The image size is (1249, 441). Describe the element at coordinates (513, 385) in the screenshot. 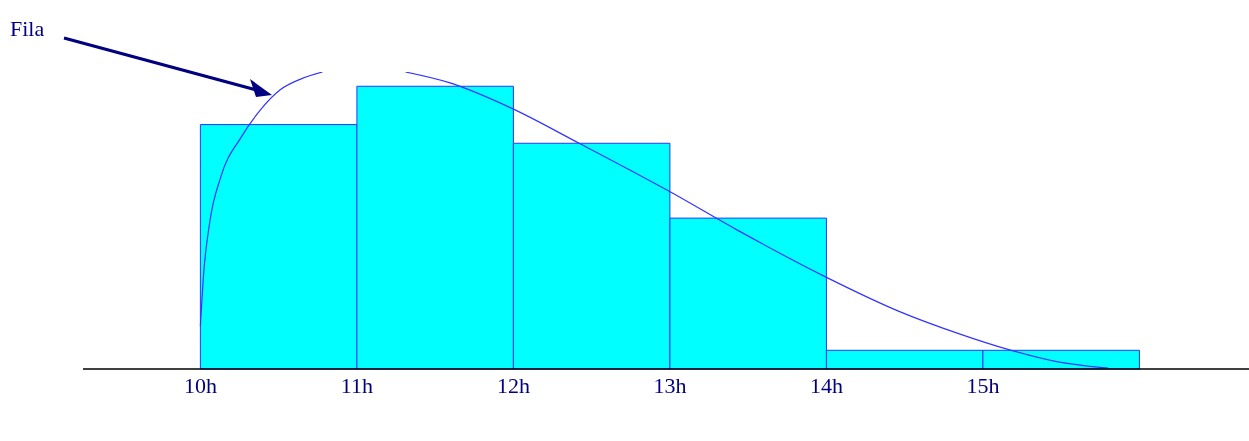

I see `x-tick-label: 12h` at that location.